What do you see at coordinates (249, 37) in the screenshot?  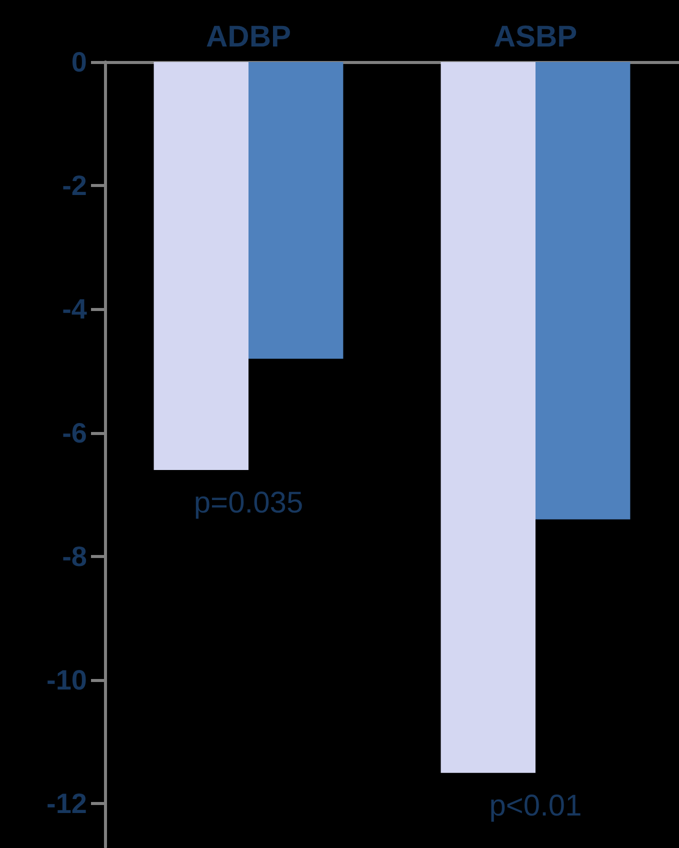 I see `x-tick-label: ADBP` at bounding box center [249, 37].